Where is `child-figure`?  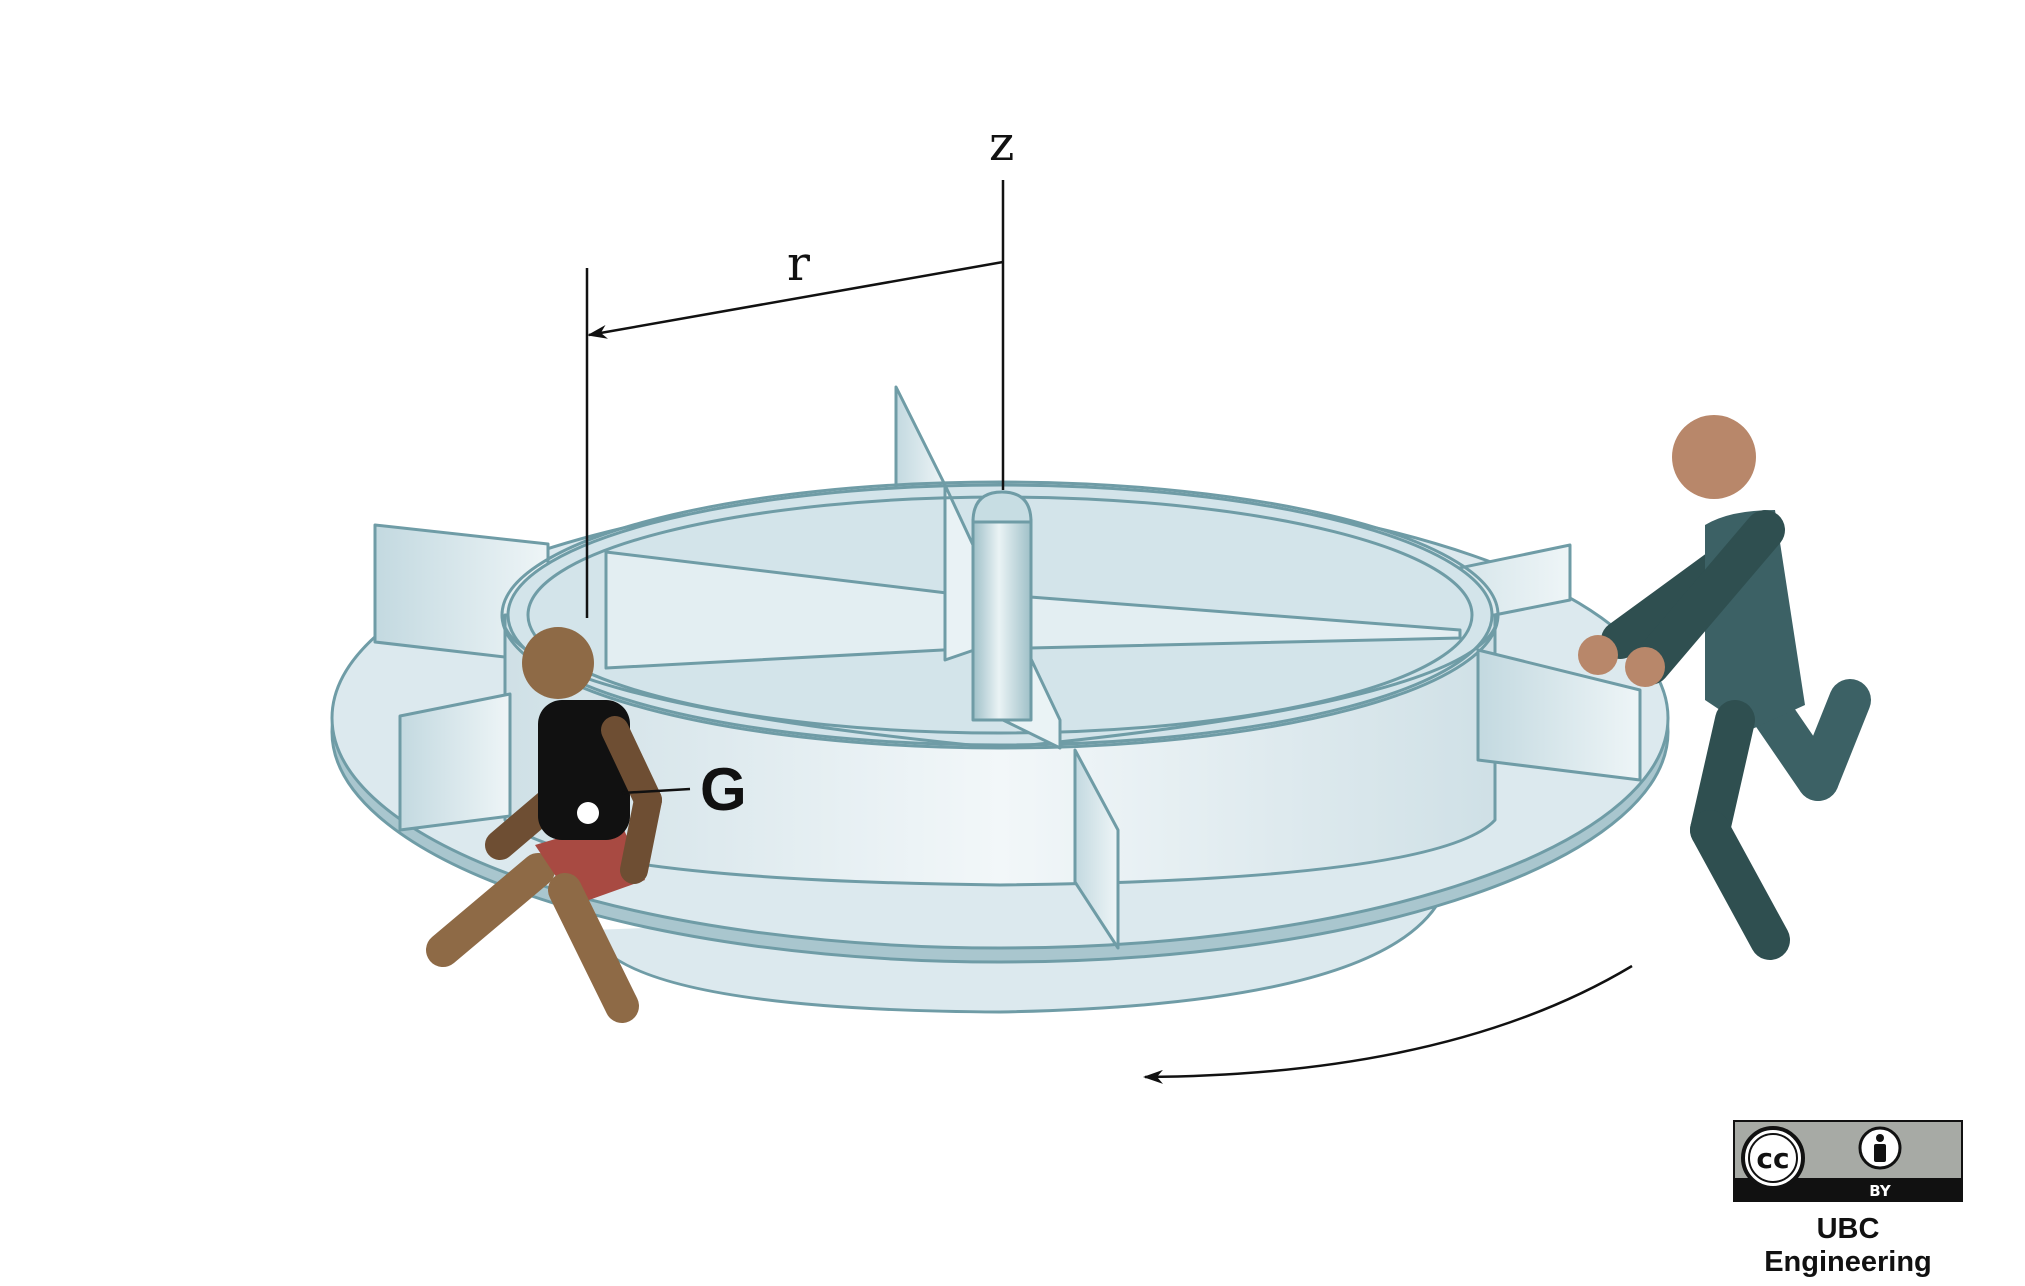 child-figure is located at coordinates (544, 825).